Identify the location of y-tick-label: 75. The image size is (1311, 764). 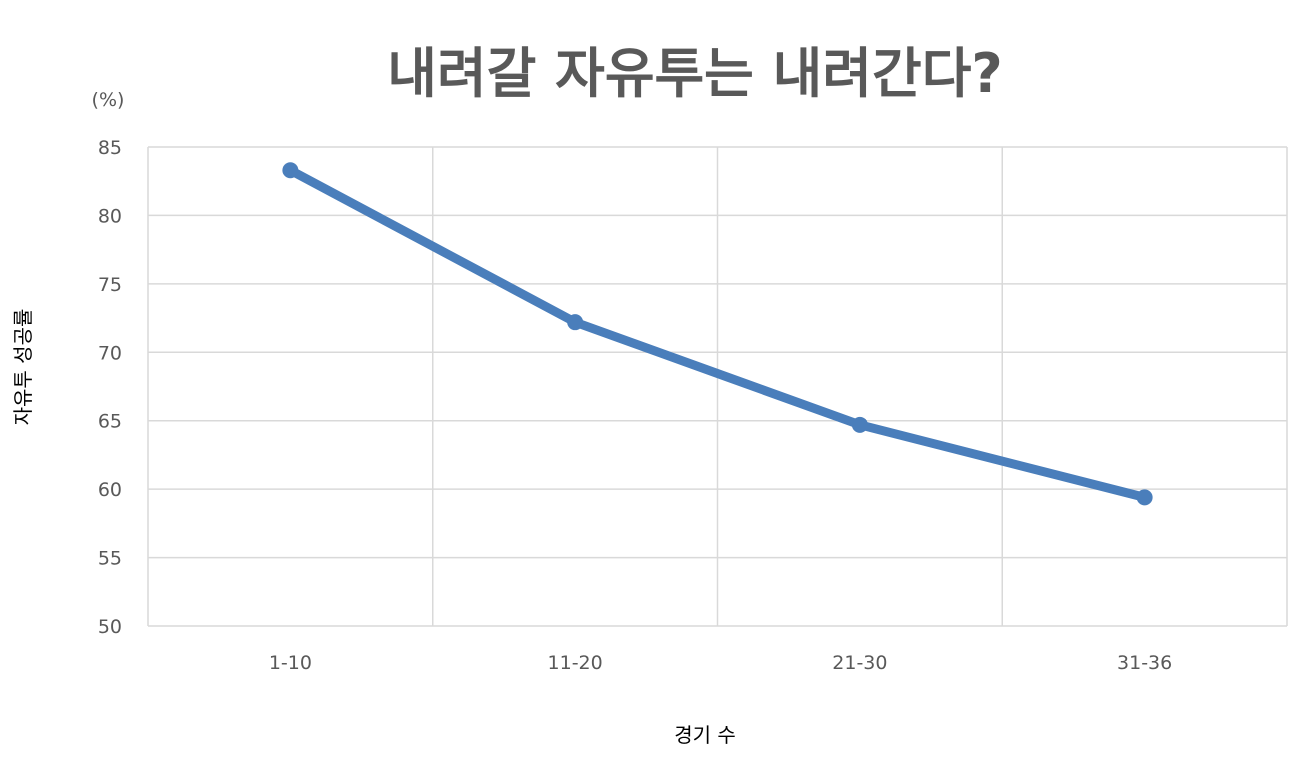
(110, 285).